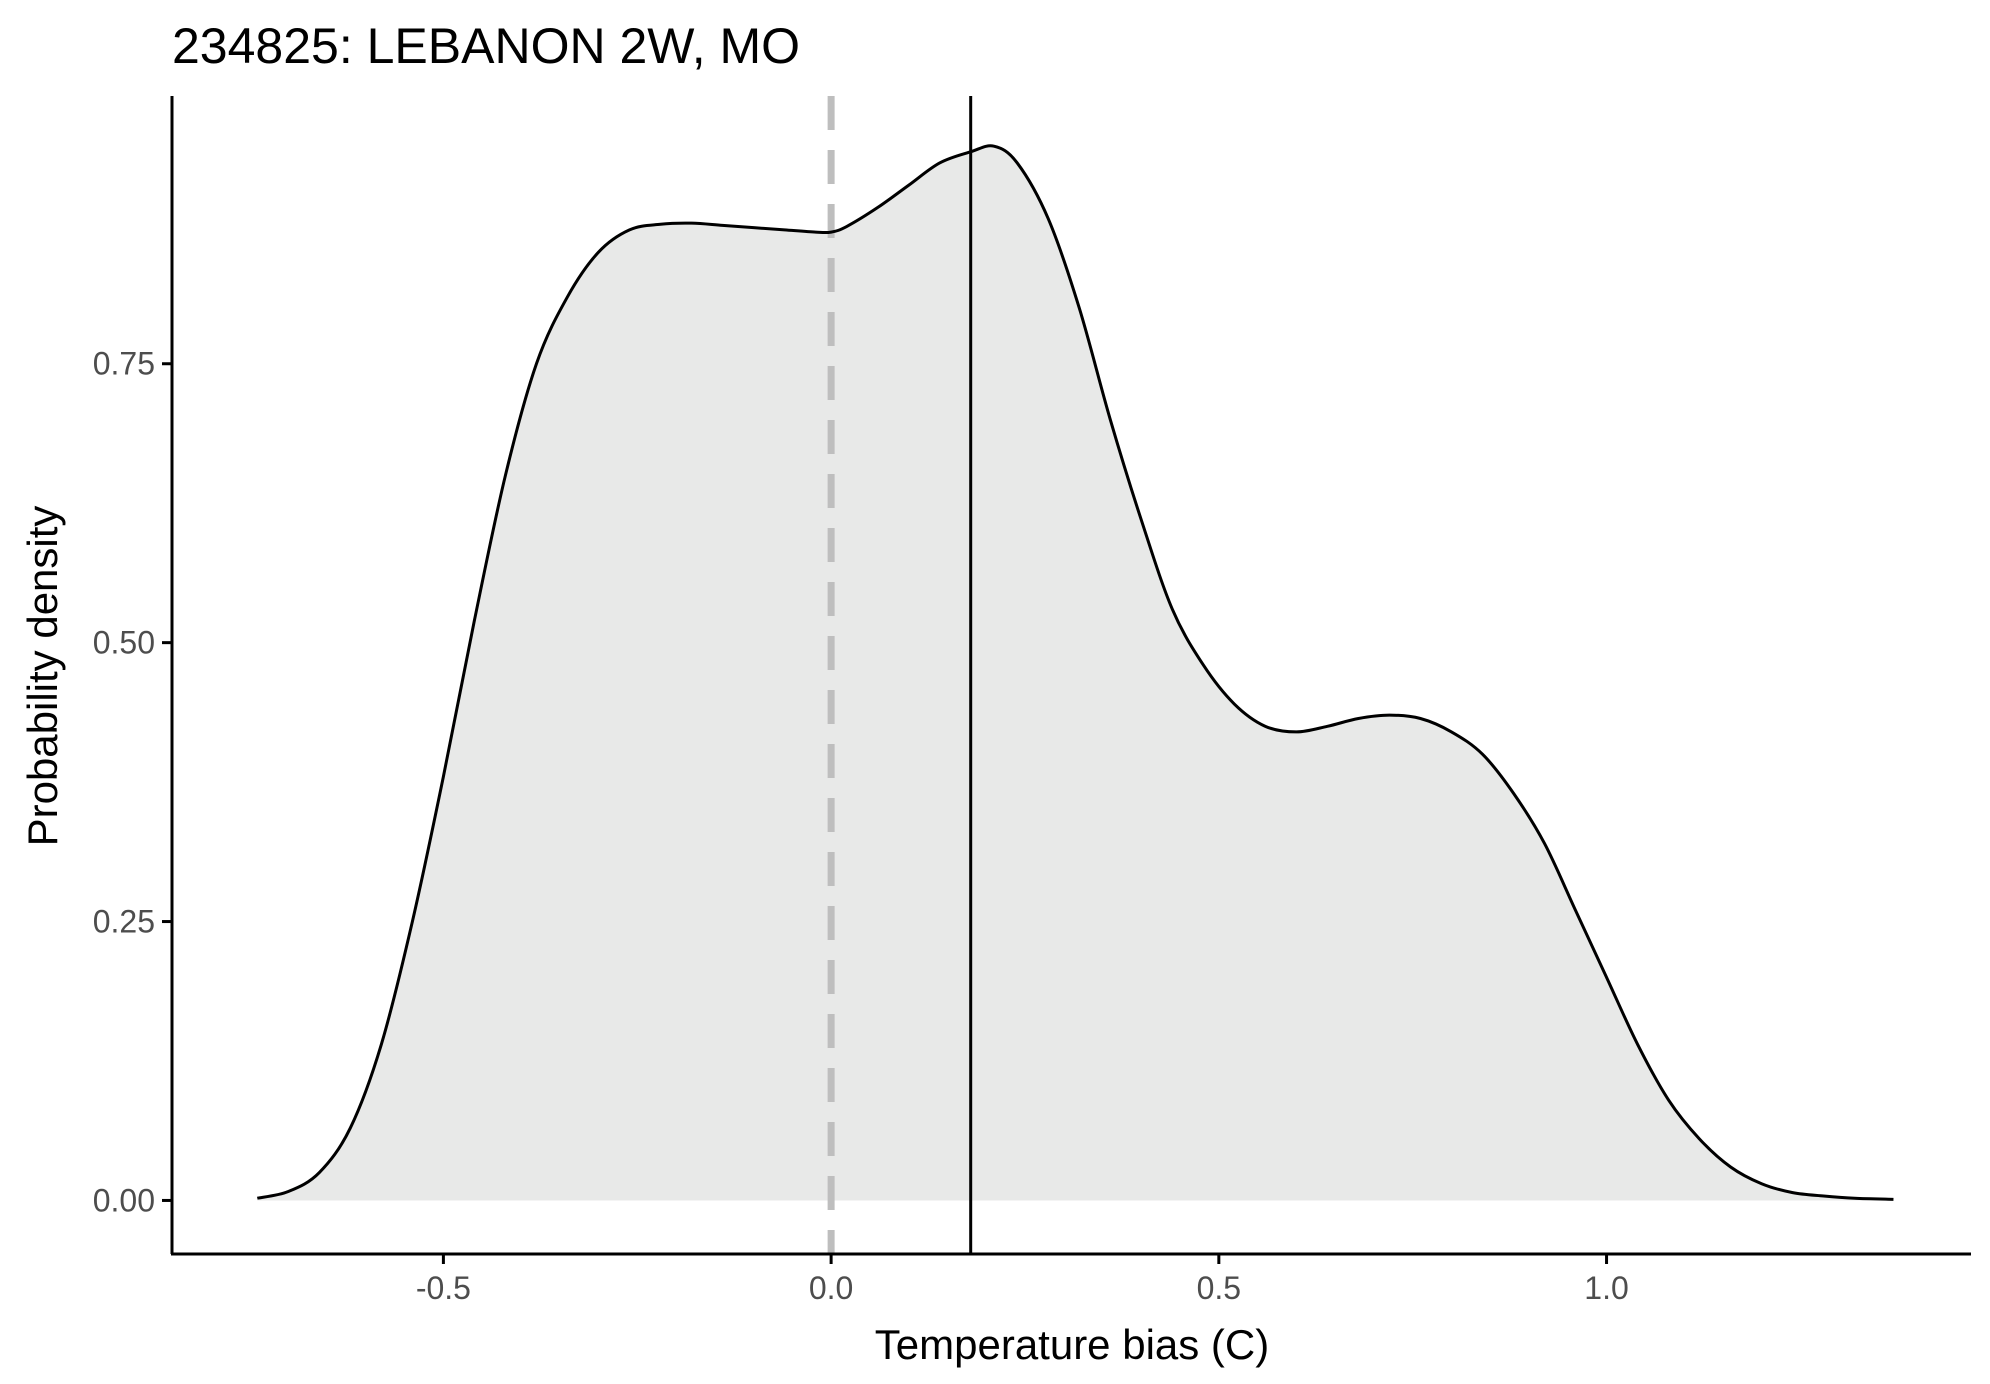 This screenshot has height=1384, width=1990. Describe the element at coordinates (124, 364) in the screenshot. I see `y-tick-label: 0.75` at that location.